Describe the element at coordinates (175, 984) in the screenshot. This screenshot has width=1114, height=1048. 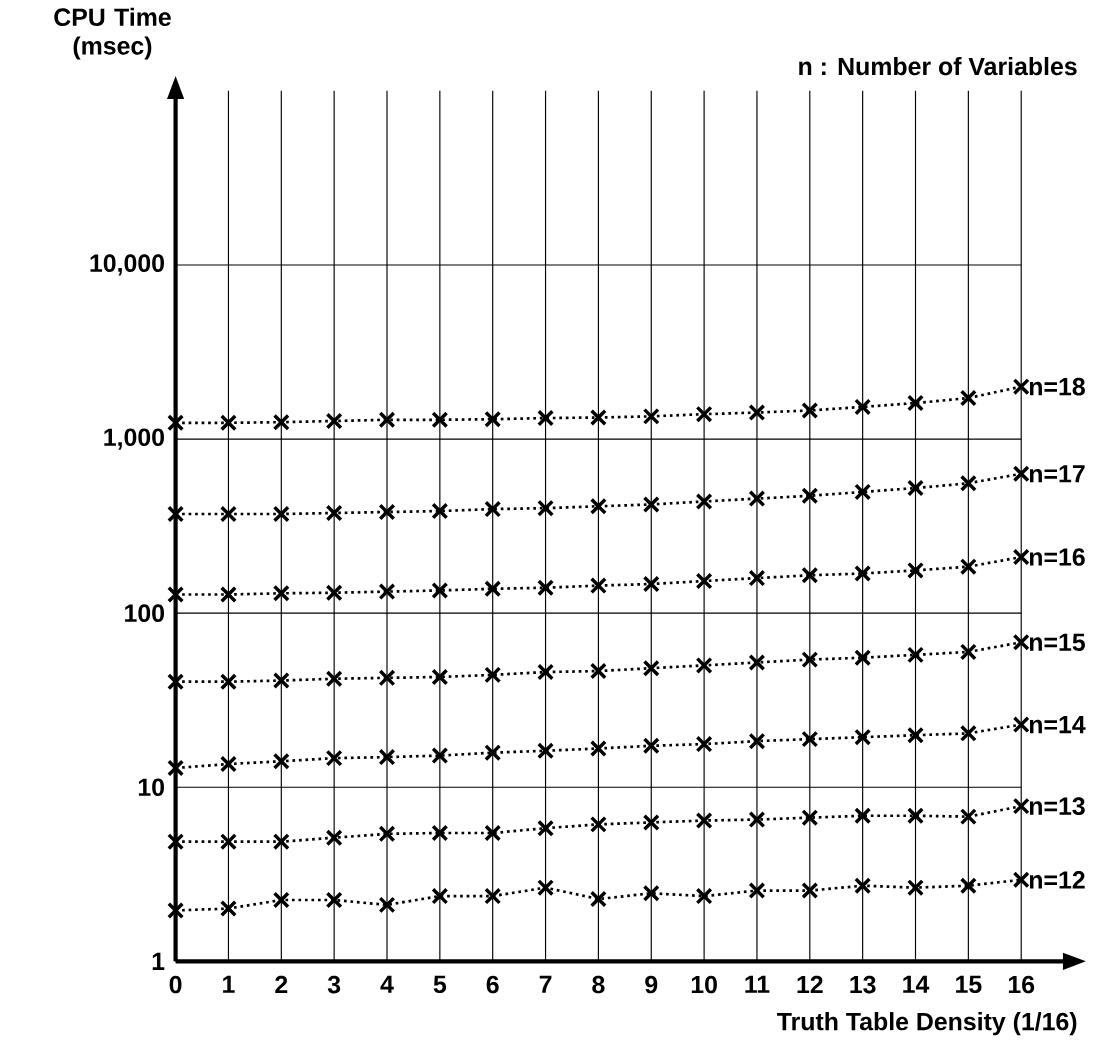
I see `x-tick-label: 0` at that location.